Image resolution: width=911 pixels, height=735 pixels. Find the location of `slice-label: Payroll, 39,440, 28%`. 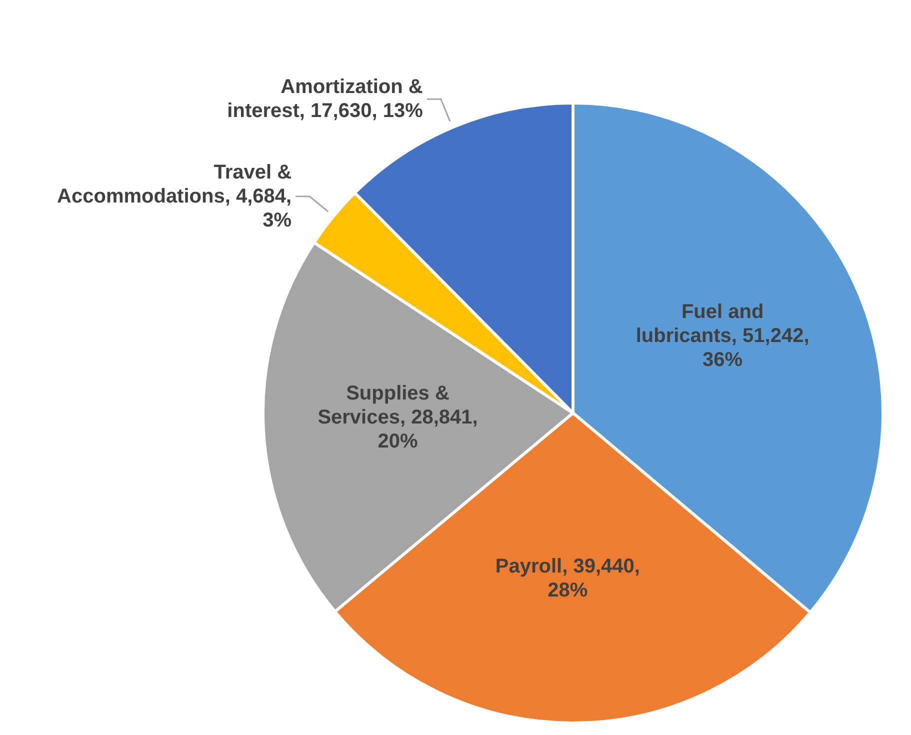

slice-label: Payroll, 39,440, 28% is located at coordinates (567, 579).